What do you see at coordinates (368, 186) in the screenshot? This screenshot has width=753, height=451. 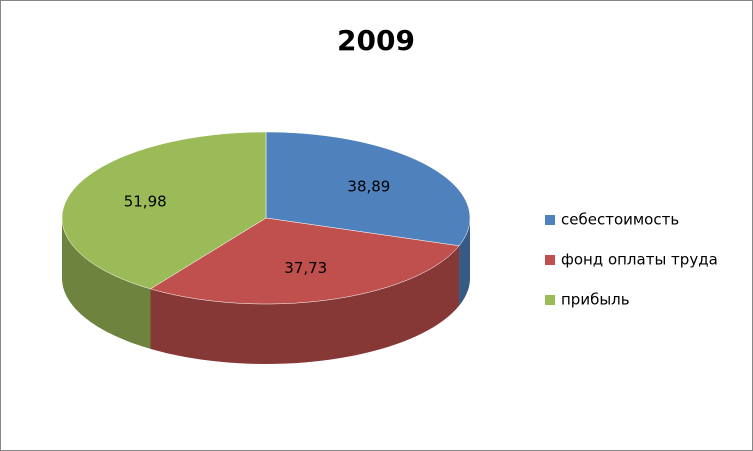 I see `data-label: 38,89` at bounding box center [368, 186].